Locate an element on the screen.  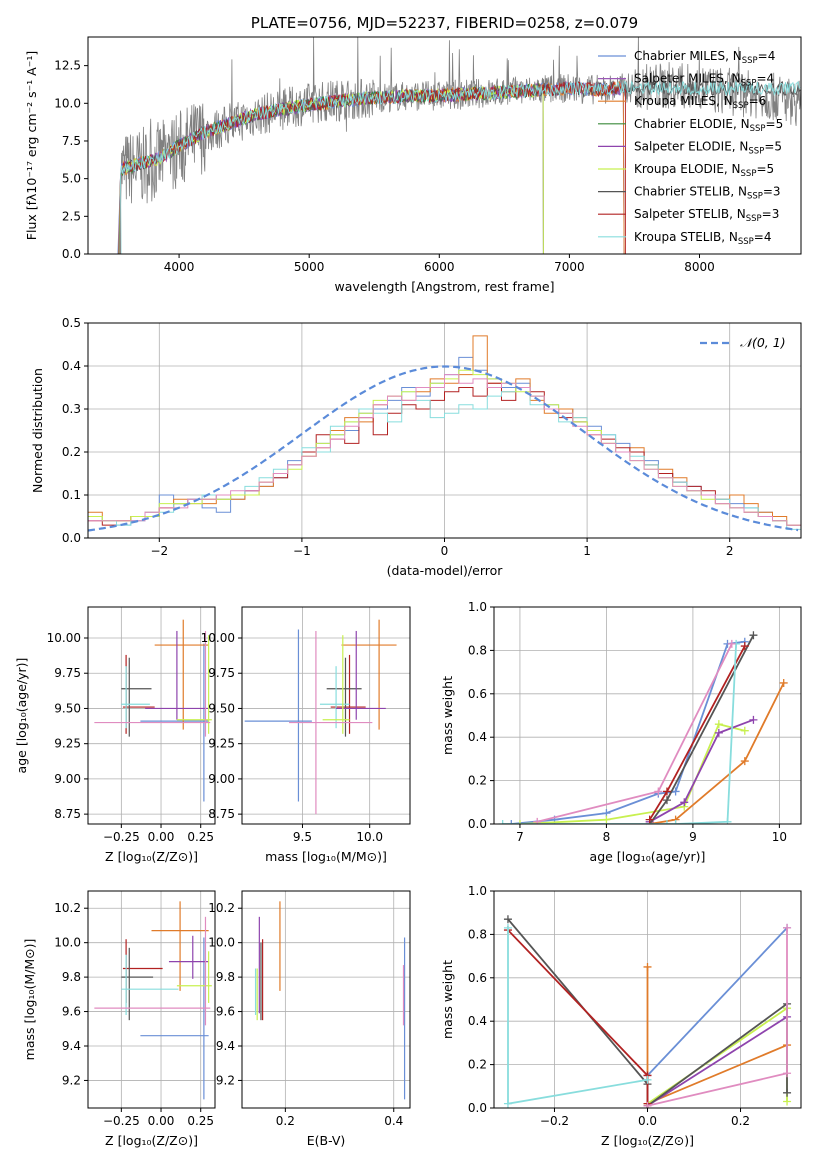
y-tick-label: 0.1 is located at coordinates (71, 495).